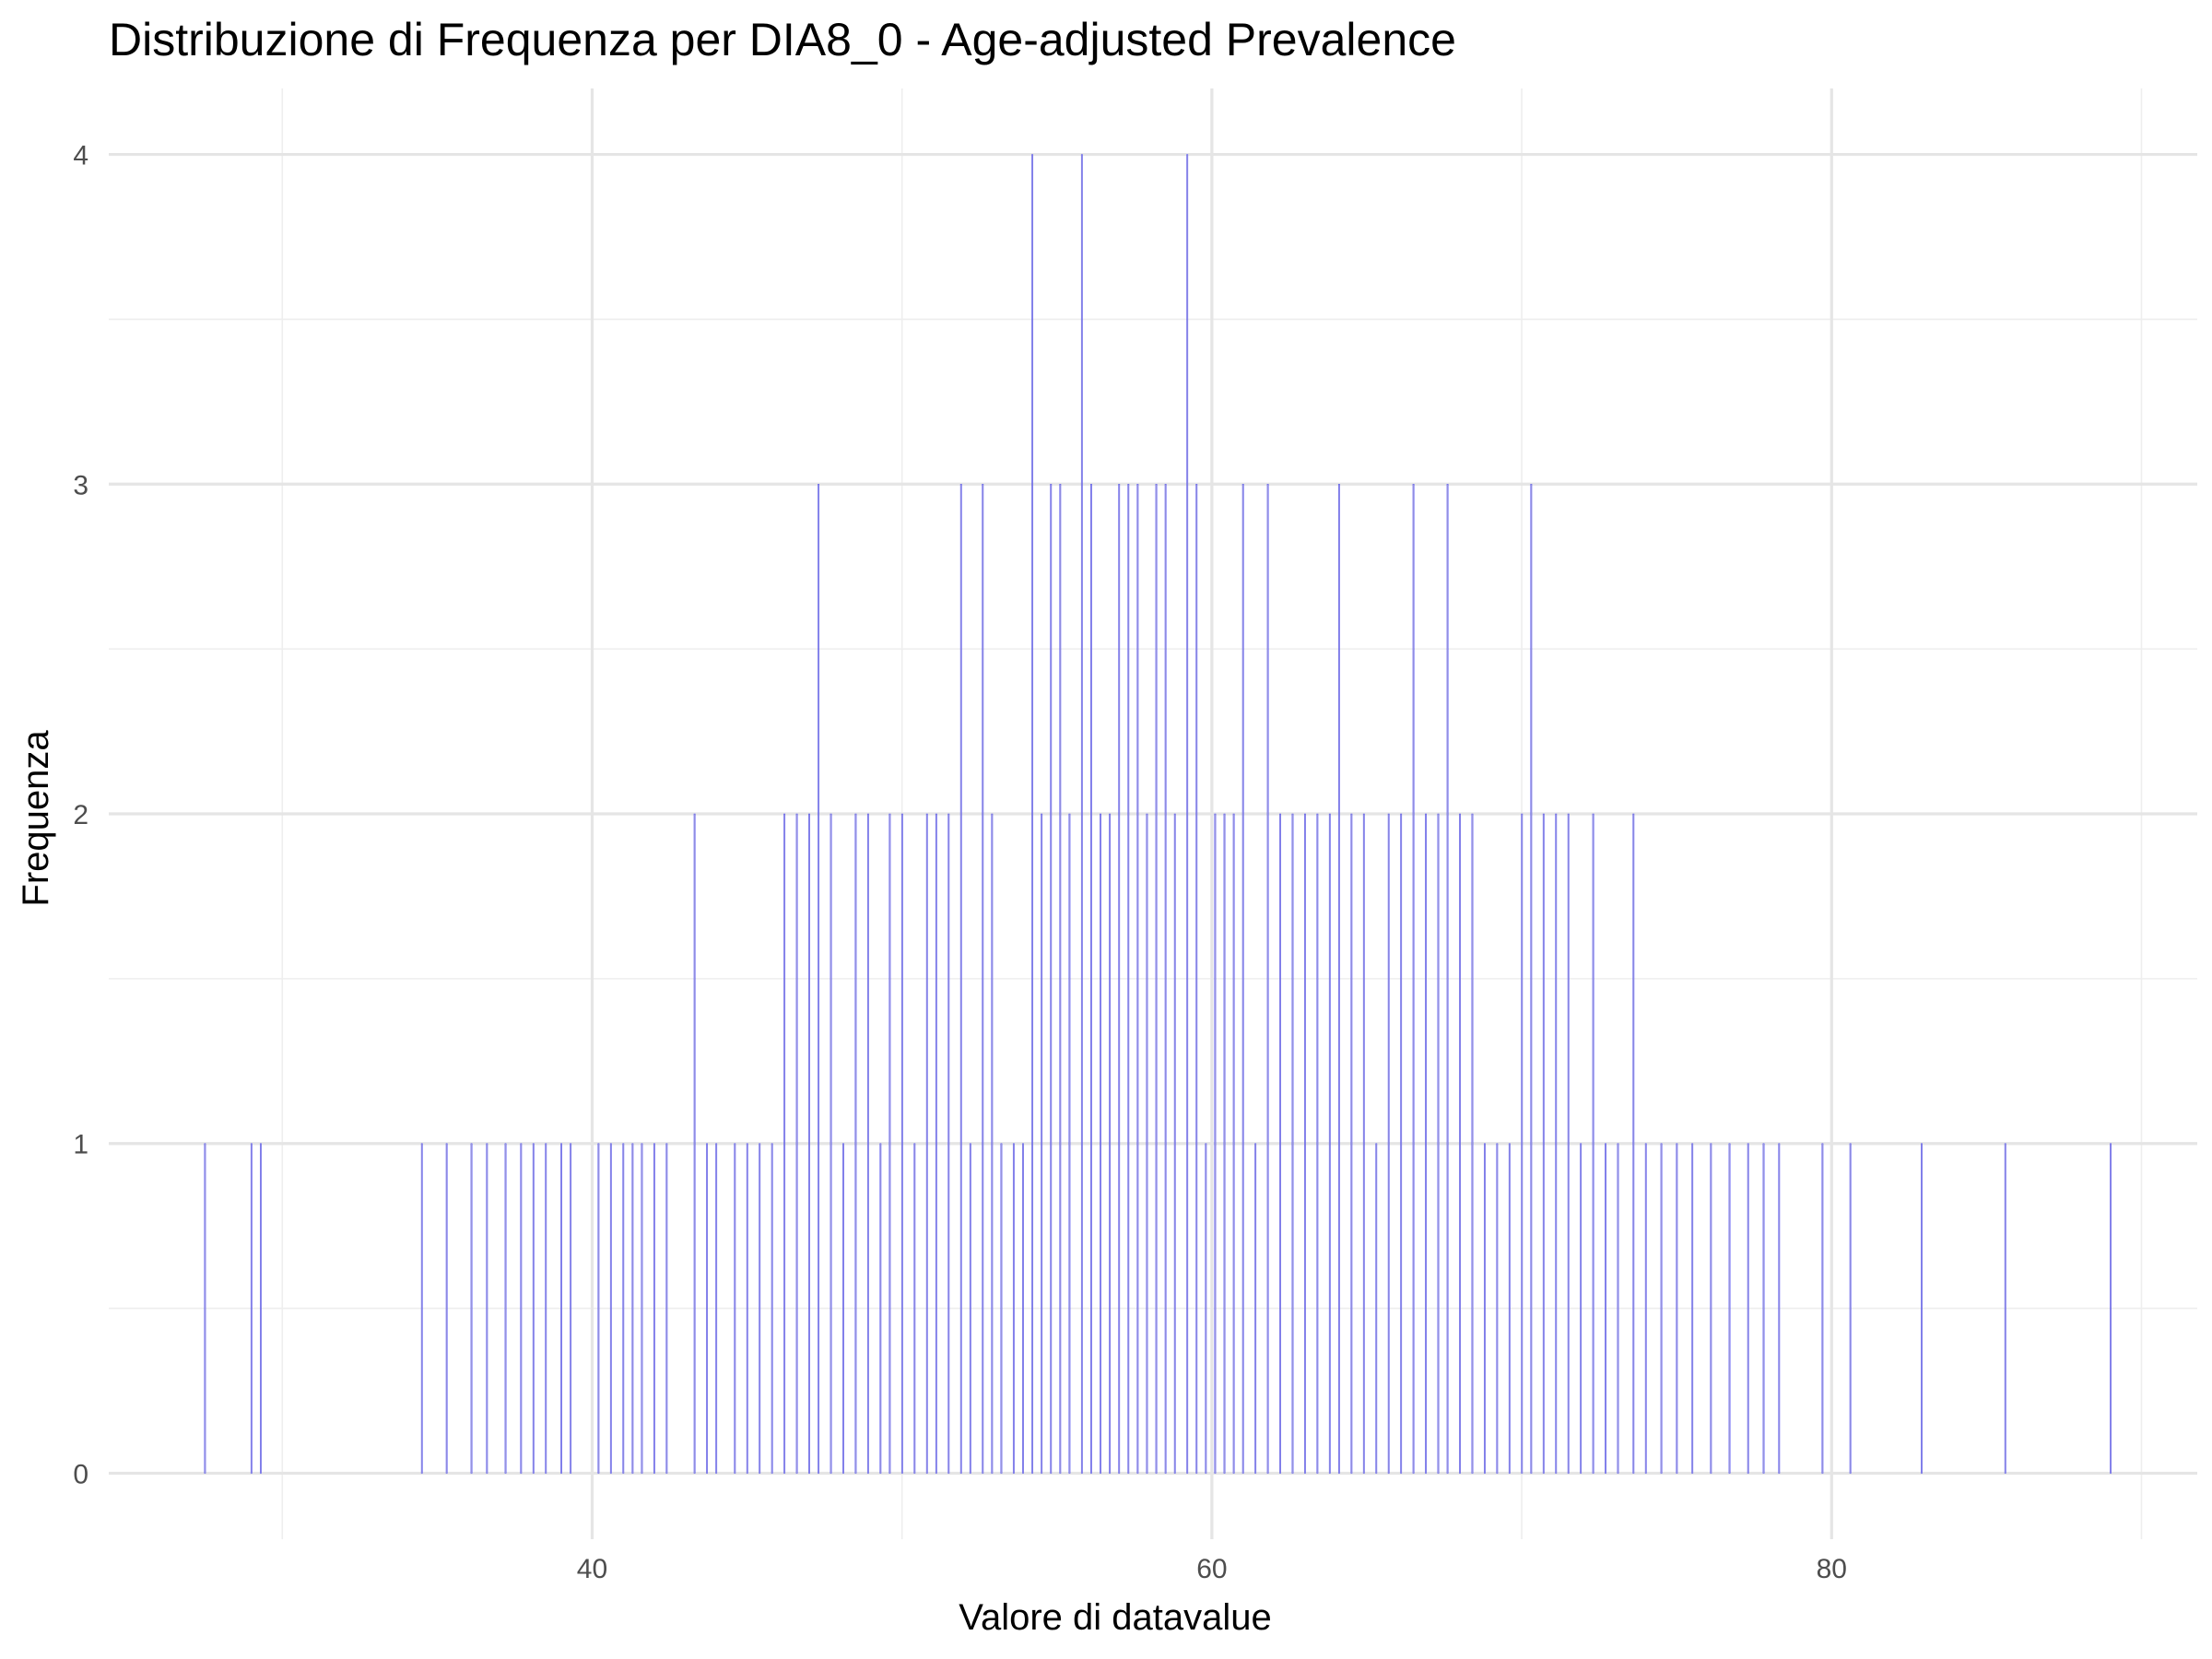  I want to click on y-axis-ticks: 0 1 2 3 4, so click(80, 815).